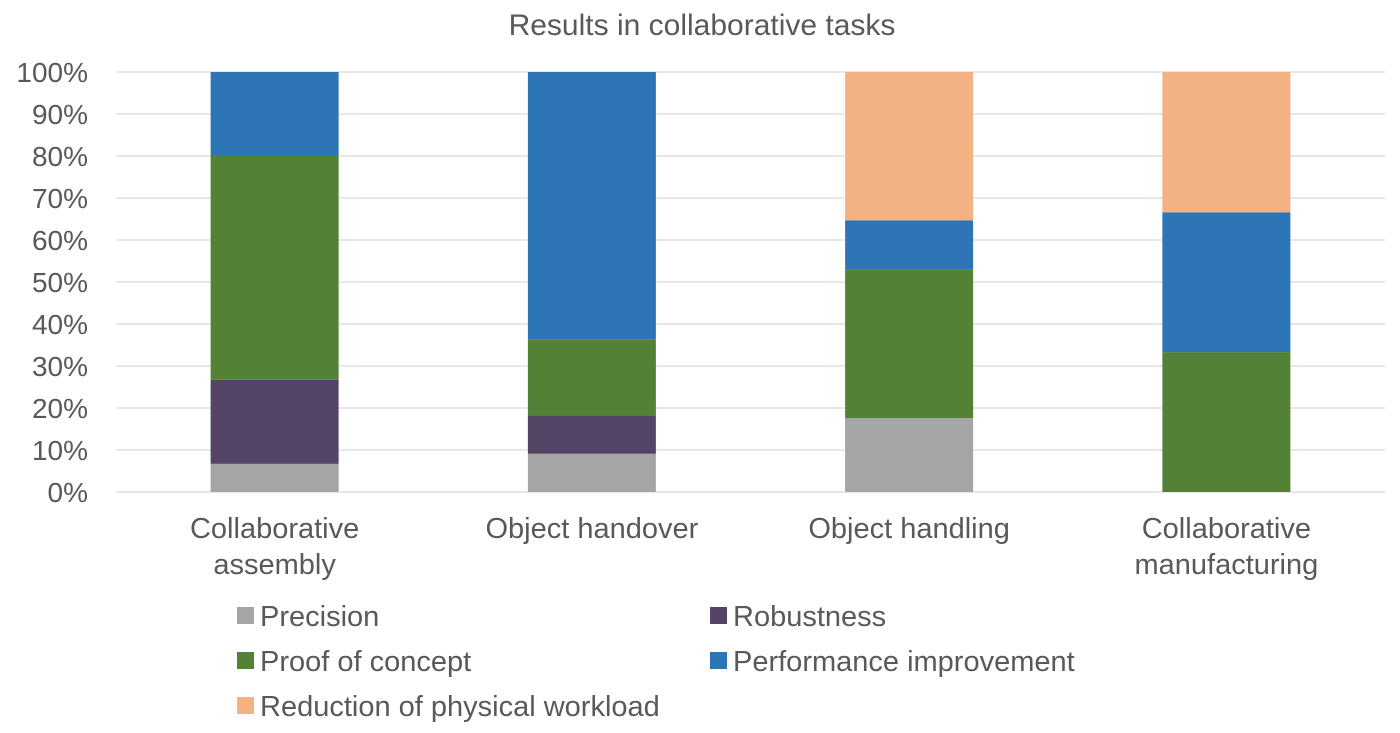  I want to click on y-tick-label: 30%, so click(60, 366).